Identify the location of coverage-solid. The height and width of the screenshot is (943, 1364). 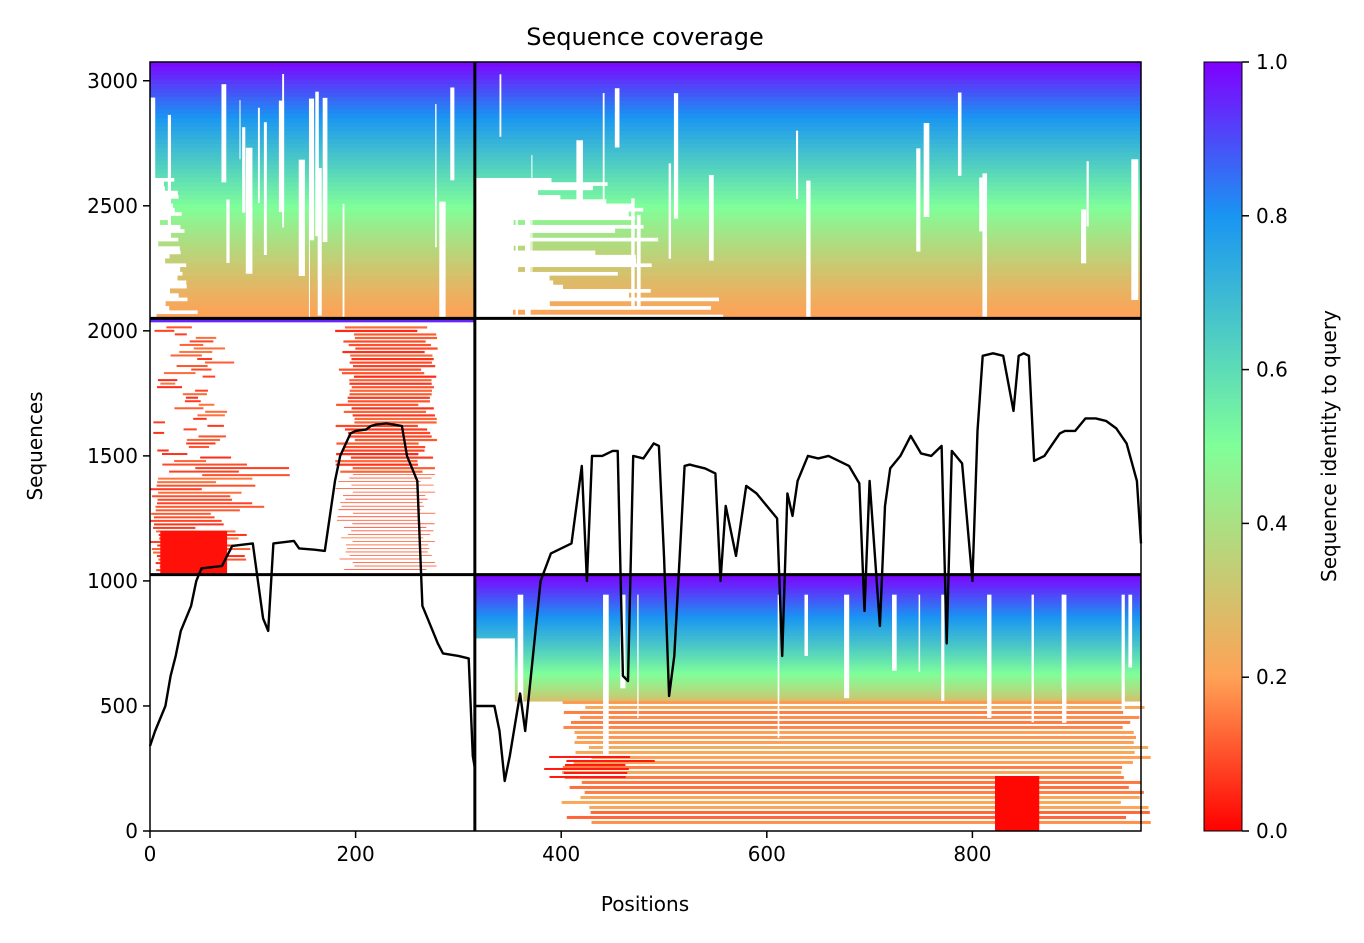
(1017, 803).